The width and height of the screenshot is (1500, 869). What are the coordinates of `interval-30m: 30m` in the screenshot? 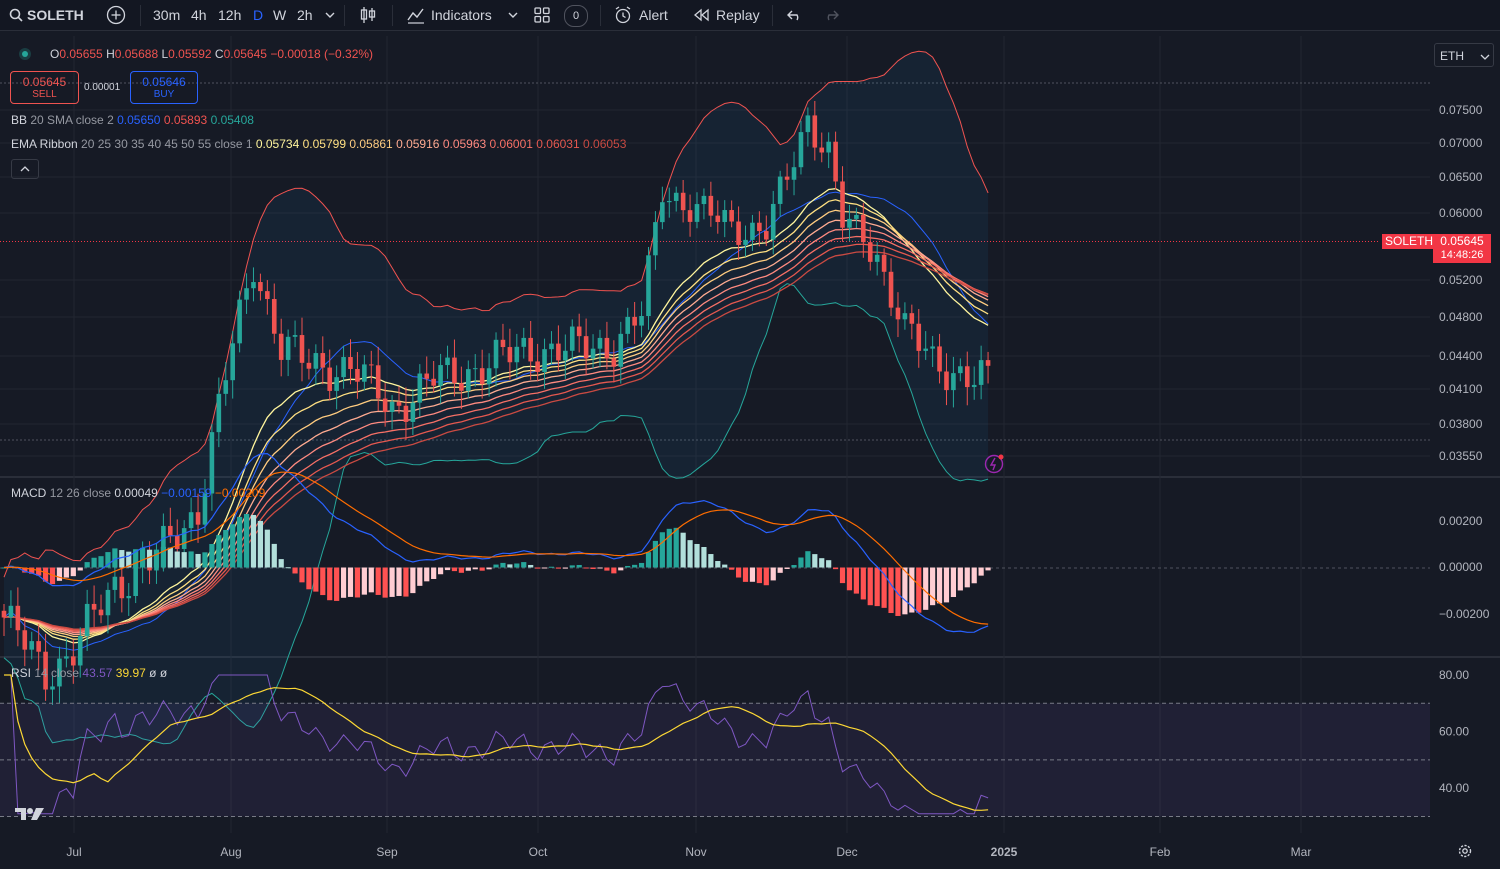 It's located at (167, 15).